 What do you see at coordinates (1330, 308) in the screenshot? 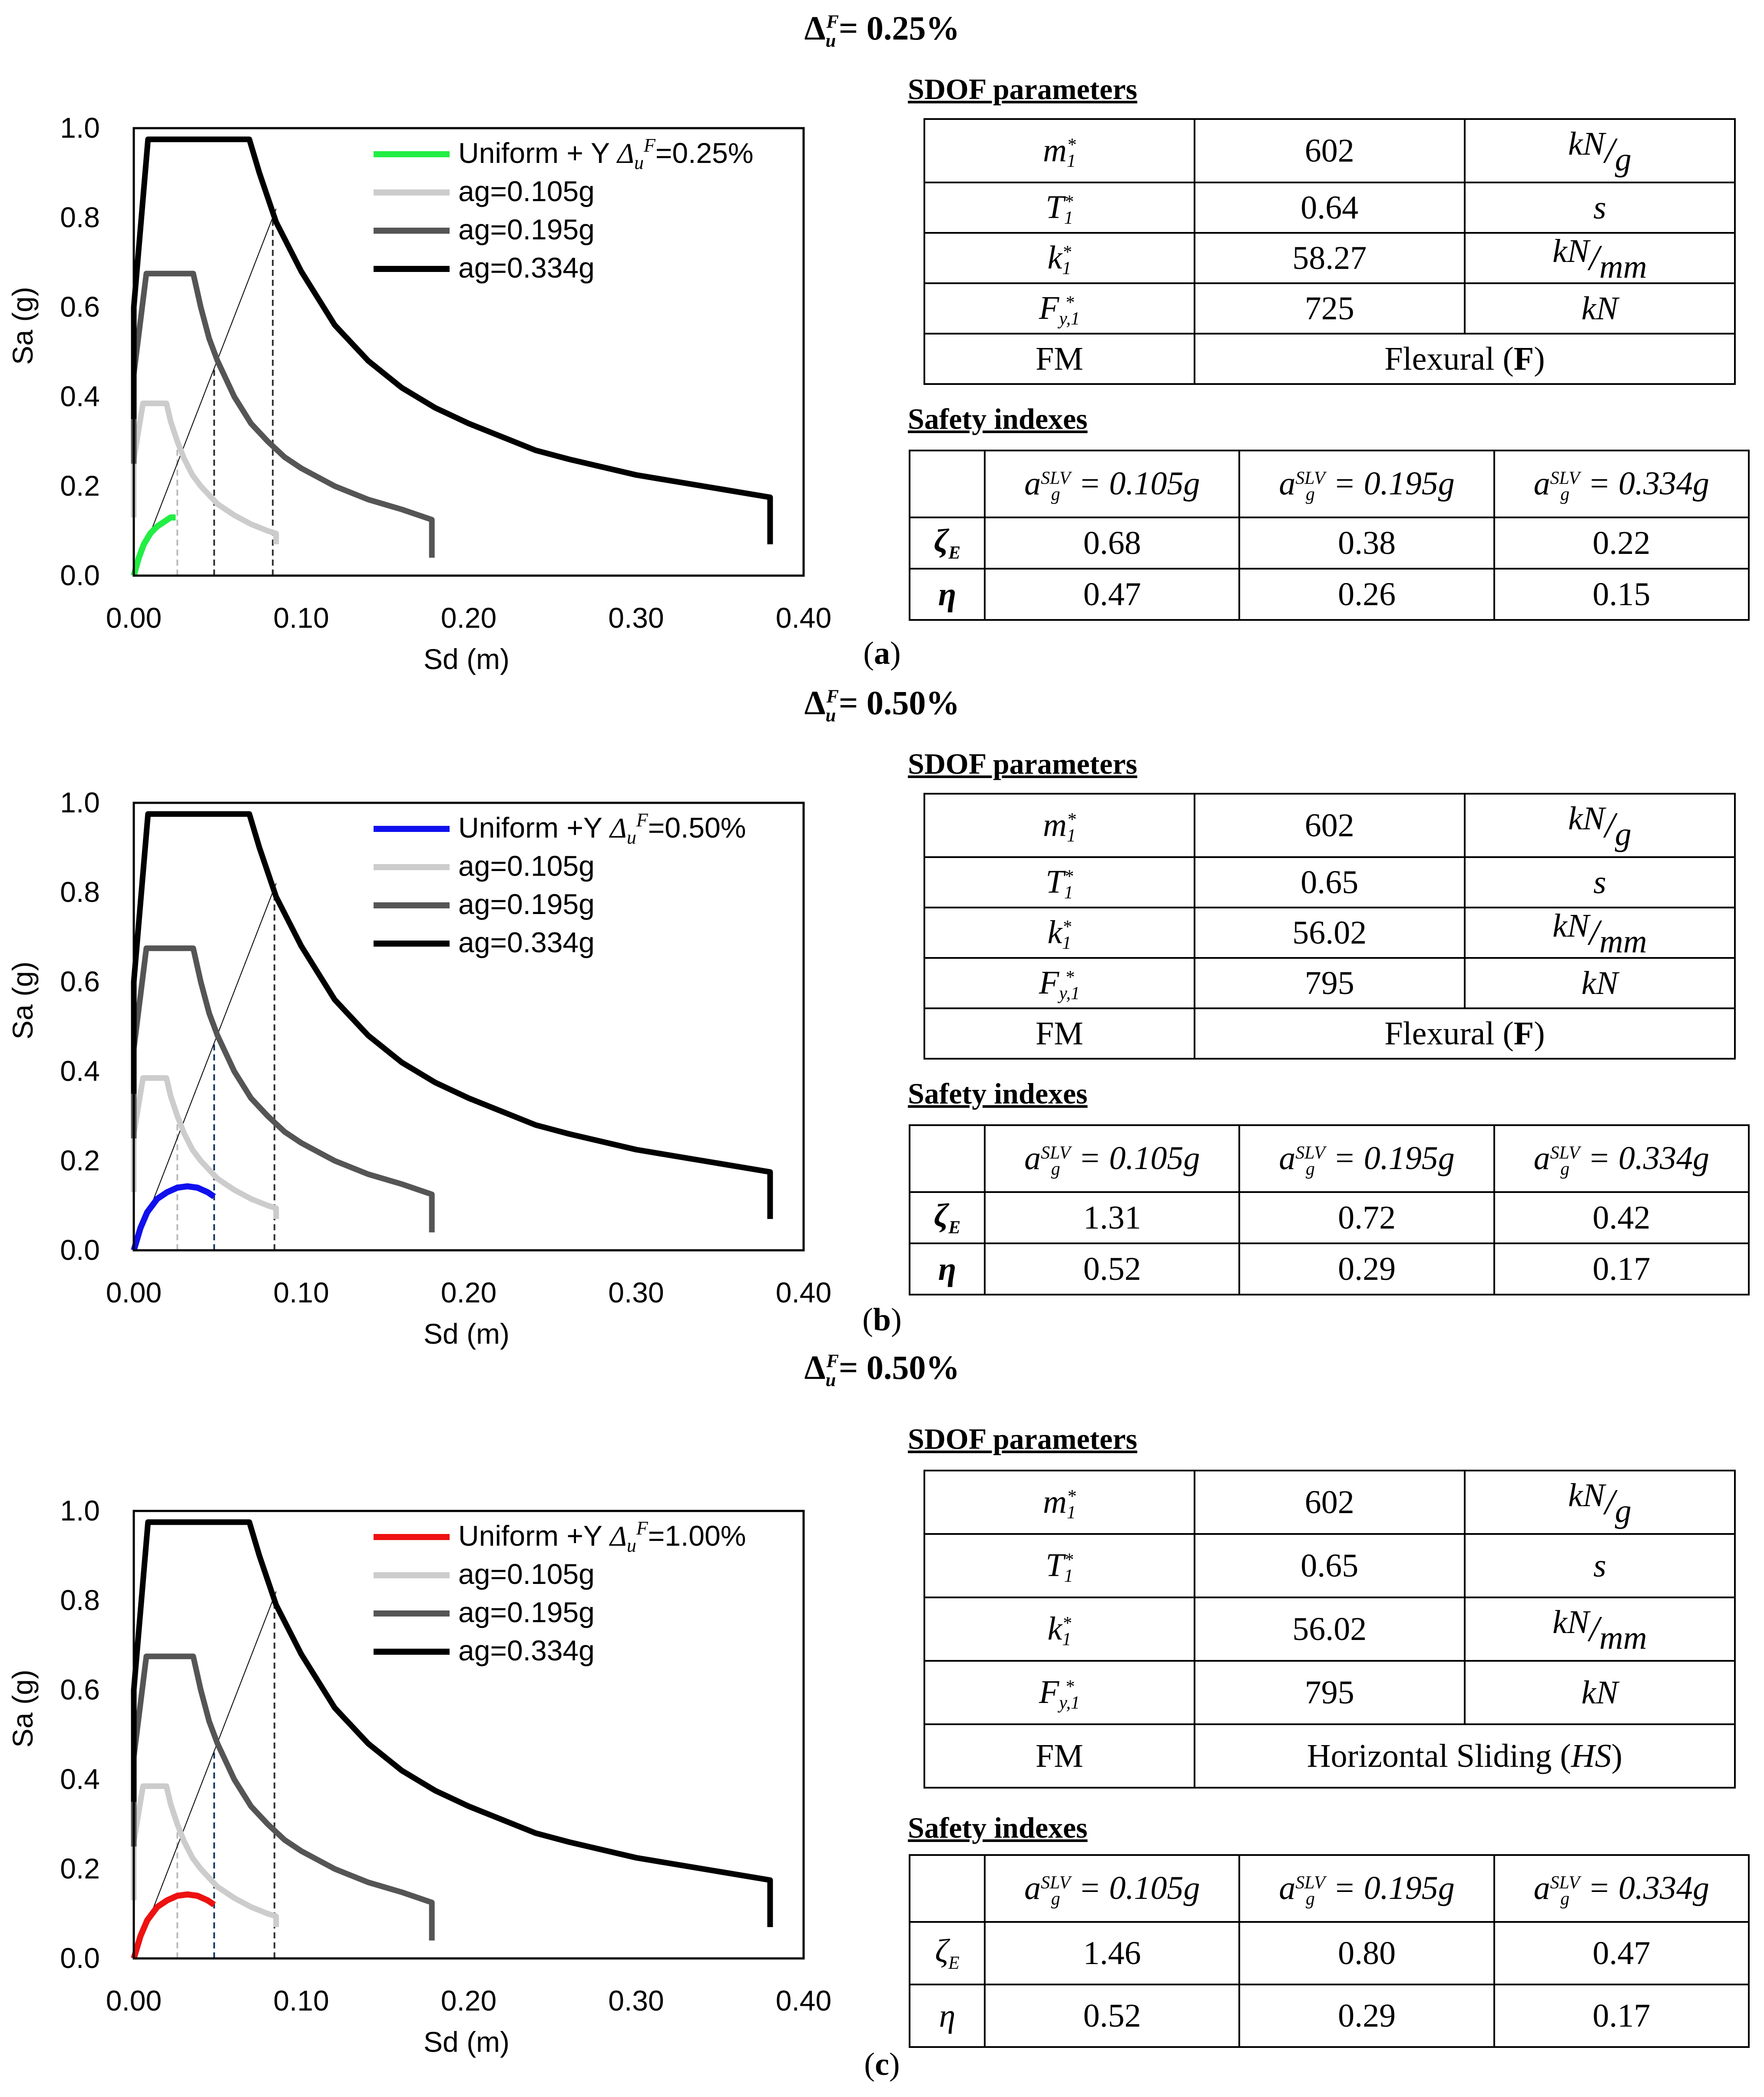
I see `sdof-row: F * y,1 725 kN` at bounding box center [1330, 308].